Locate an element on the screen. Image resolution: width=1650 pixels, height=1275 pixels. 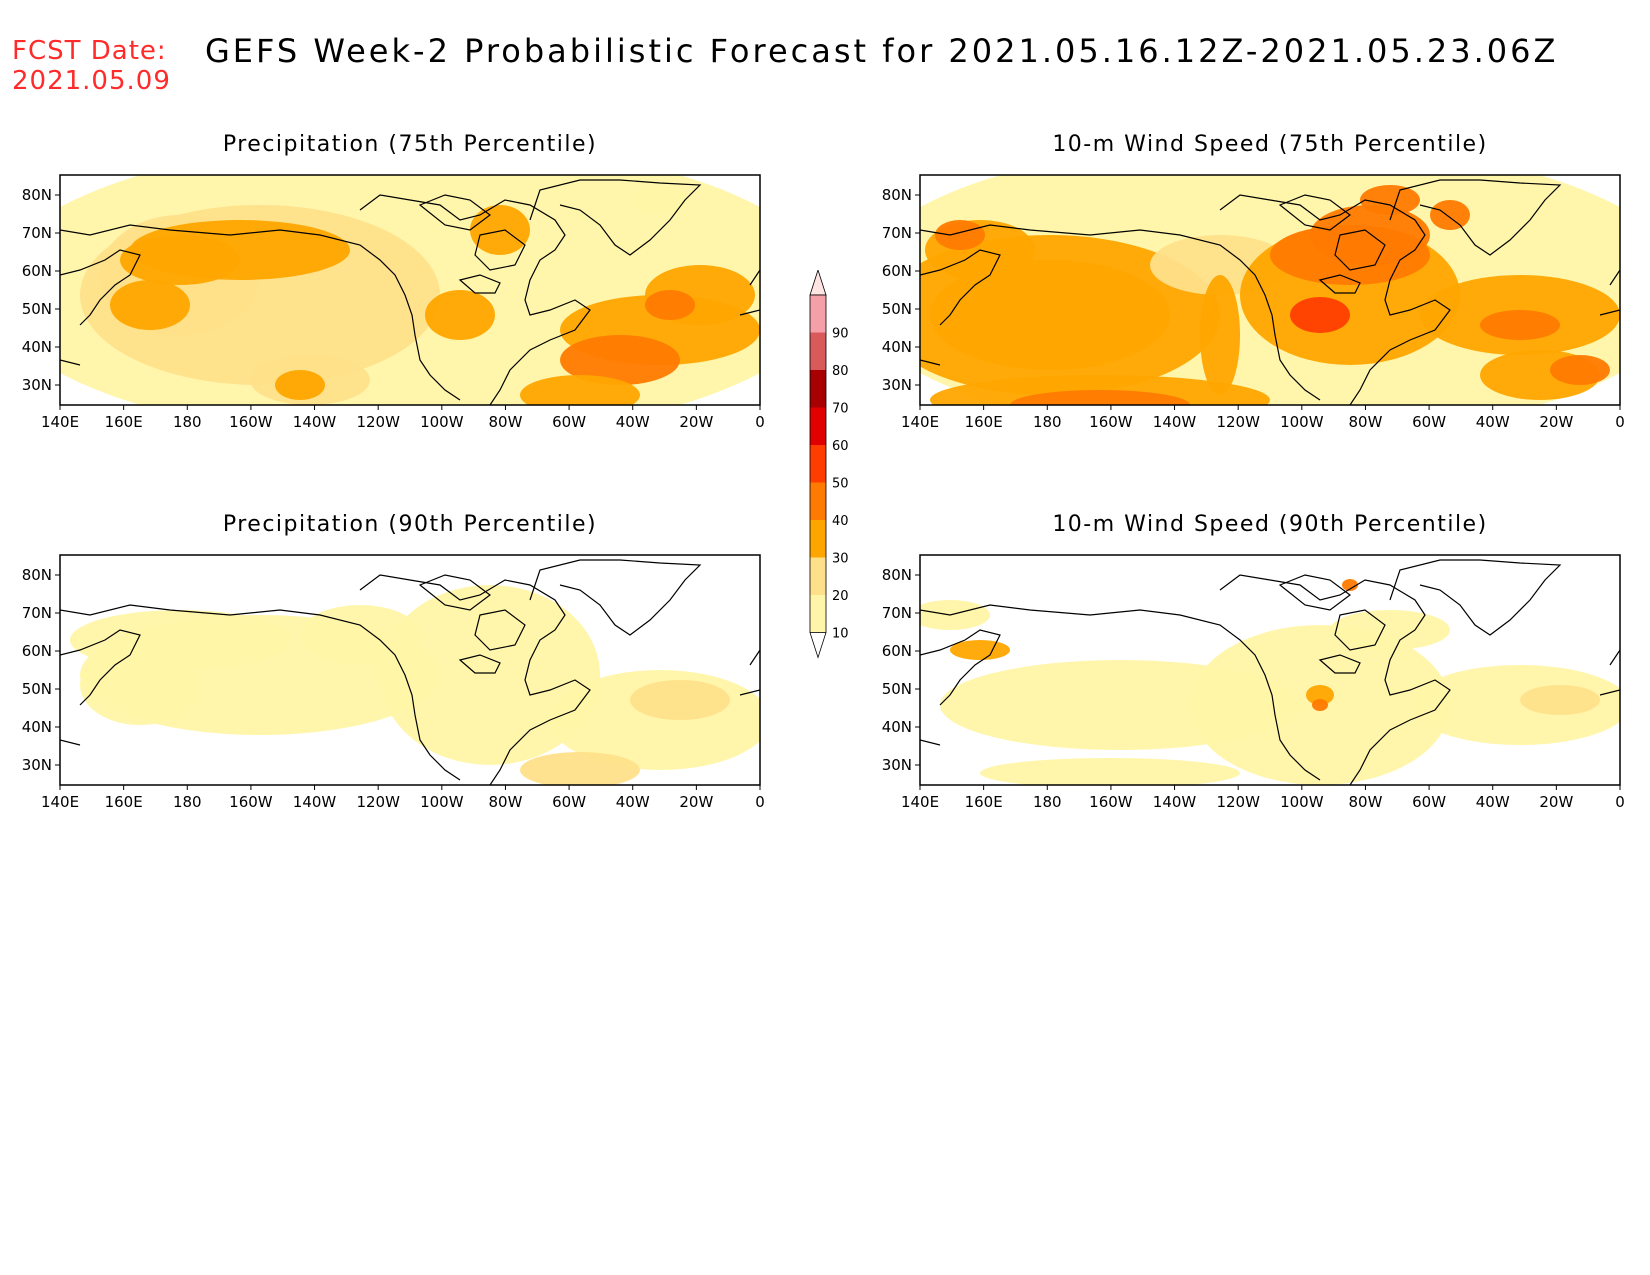
lon-tick-label: 60W is located at coordinates (569, 802).